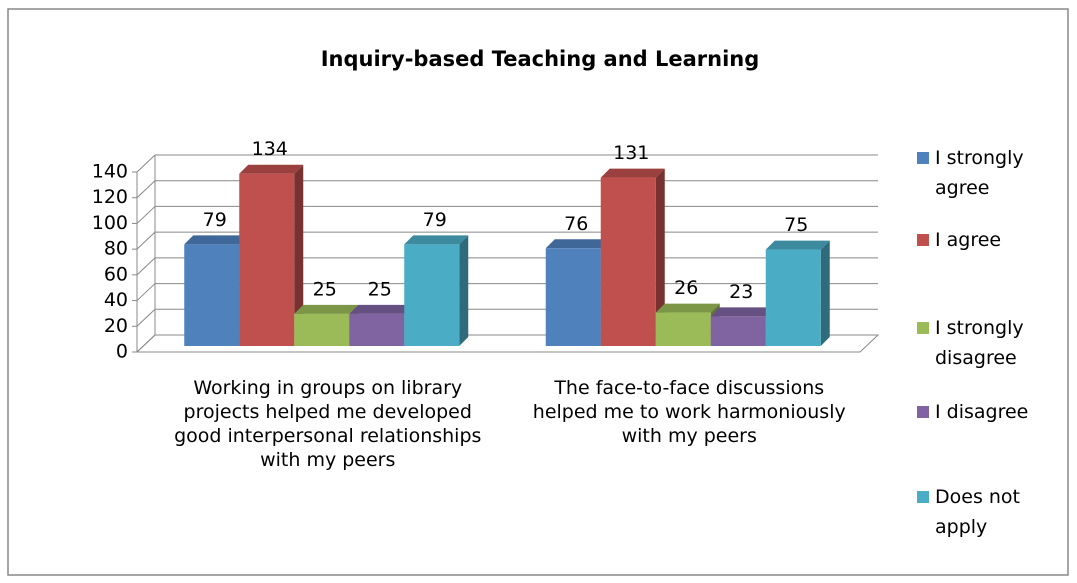 Image resolution: width=1077 pixels, height=583 pixels. What do you see at coordinates (116, 300) in the screenshot?
I see `y-tick-label: 40` at bounding box center [116, 300].